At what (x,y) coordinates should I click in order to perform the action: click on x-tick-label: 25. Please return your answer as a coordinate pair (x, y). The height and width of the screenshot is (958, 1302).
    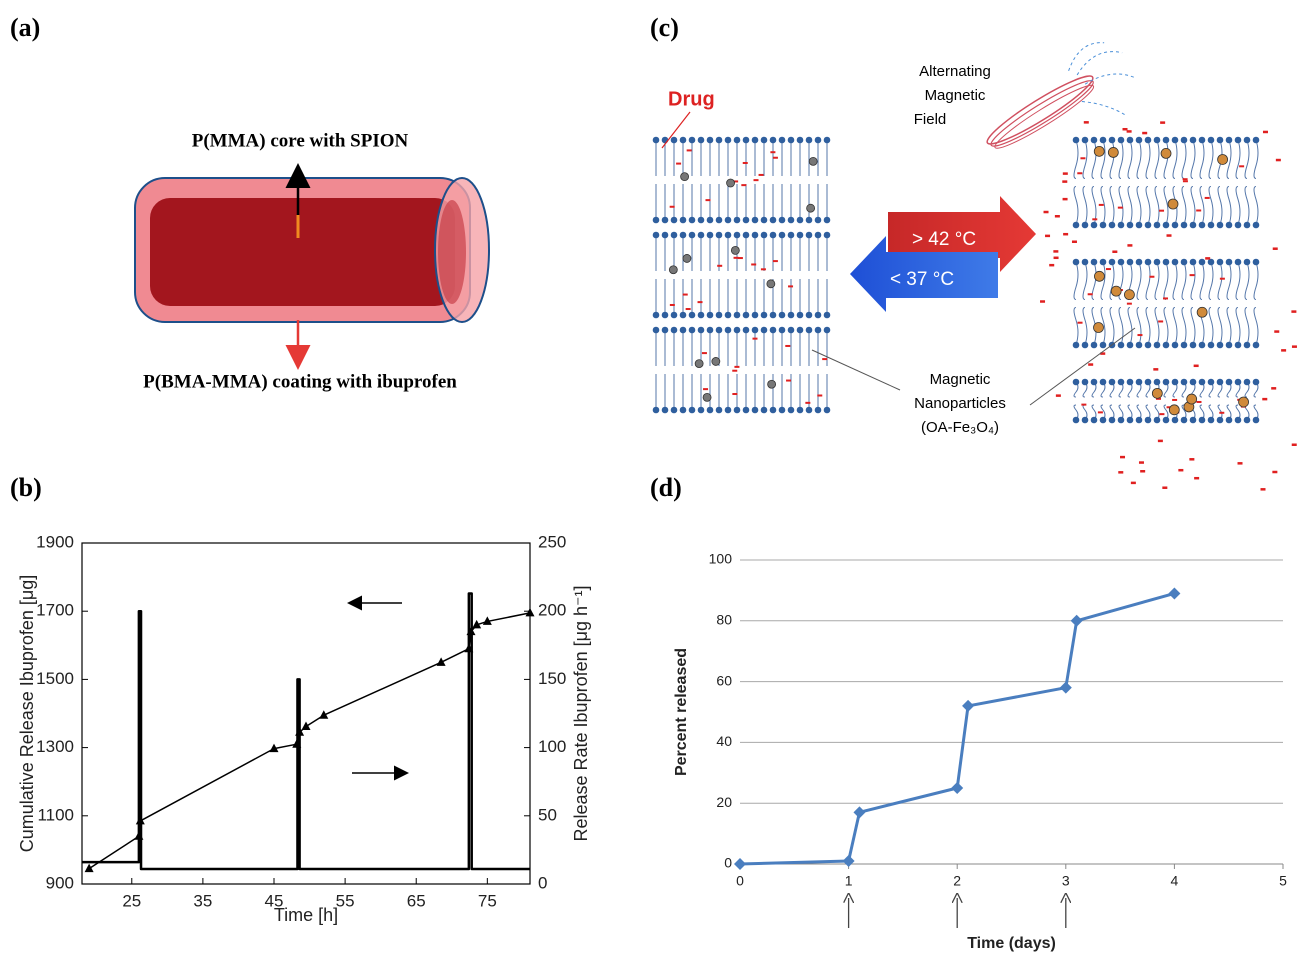
    Looking at the image, I should click on (131, 900).